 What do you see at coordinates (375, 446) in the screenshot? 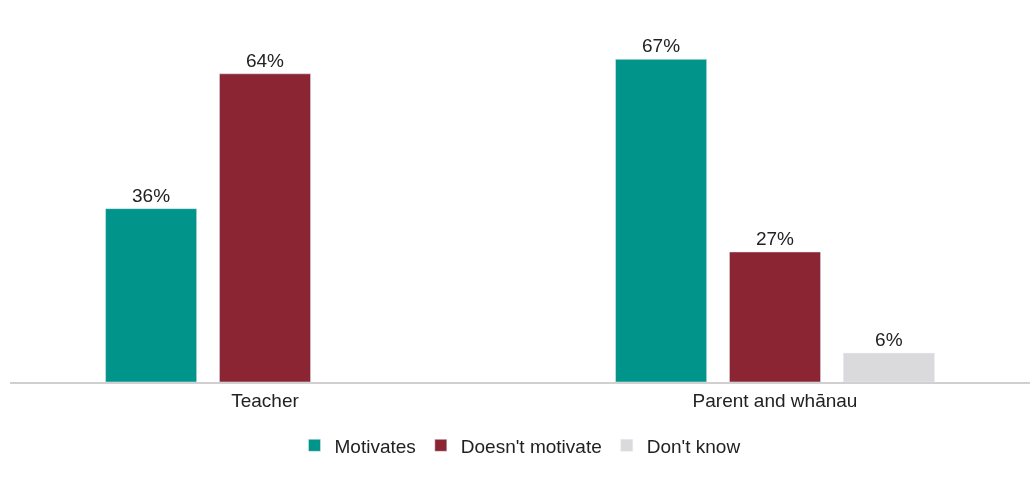
I see `legend-label: Motivates` at bounding box center [375, 446].